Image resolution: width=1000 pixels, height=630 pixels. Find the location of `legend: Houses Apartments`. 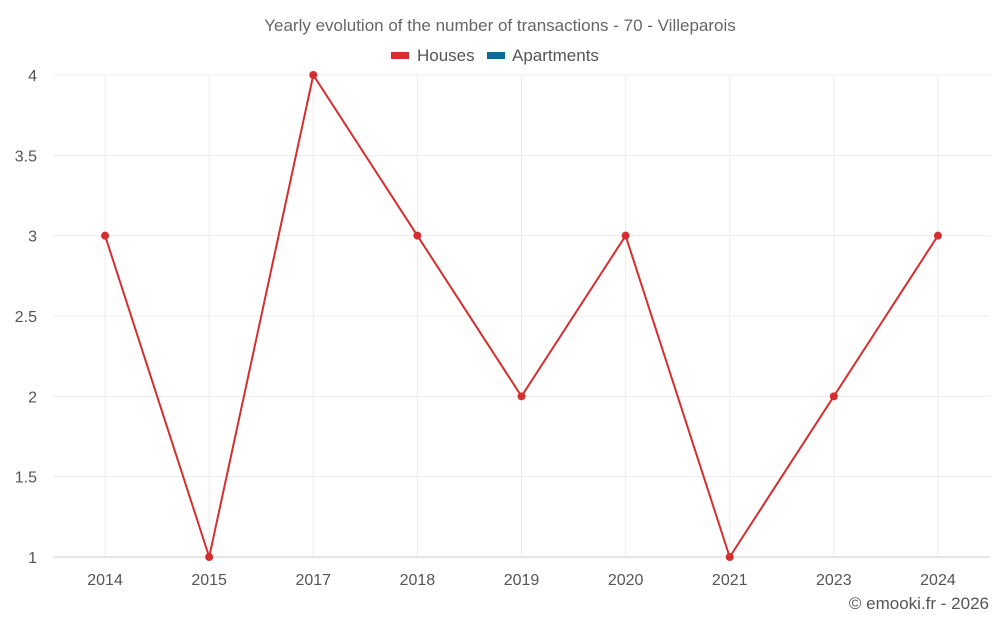

legend: Houses Apartments is located at coordinates (495, 55).